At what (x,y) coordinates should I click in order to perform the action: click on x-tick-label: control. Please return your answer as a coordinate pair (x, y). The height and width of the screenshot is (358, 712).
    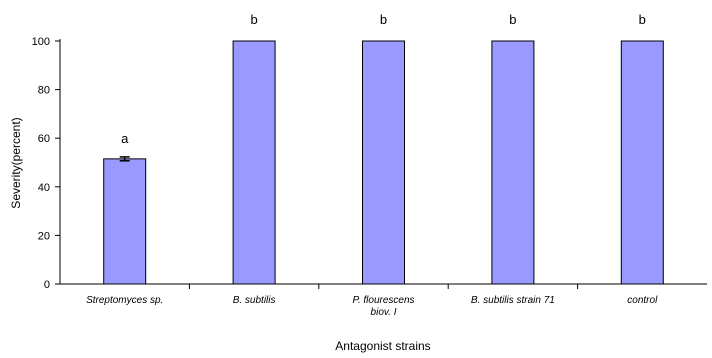
    Looking at the image, I should click on (642, 300).